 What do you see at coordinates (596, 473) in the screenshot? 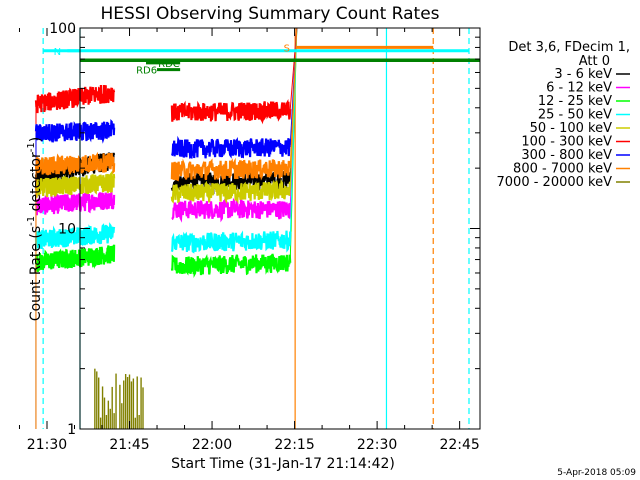
I see `footer-date: 5-Apr-2018 05:09` at bounding box center [596, 473].